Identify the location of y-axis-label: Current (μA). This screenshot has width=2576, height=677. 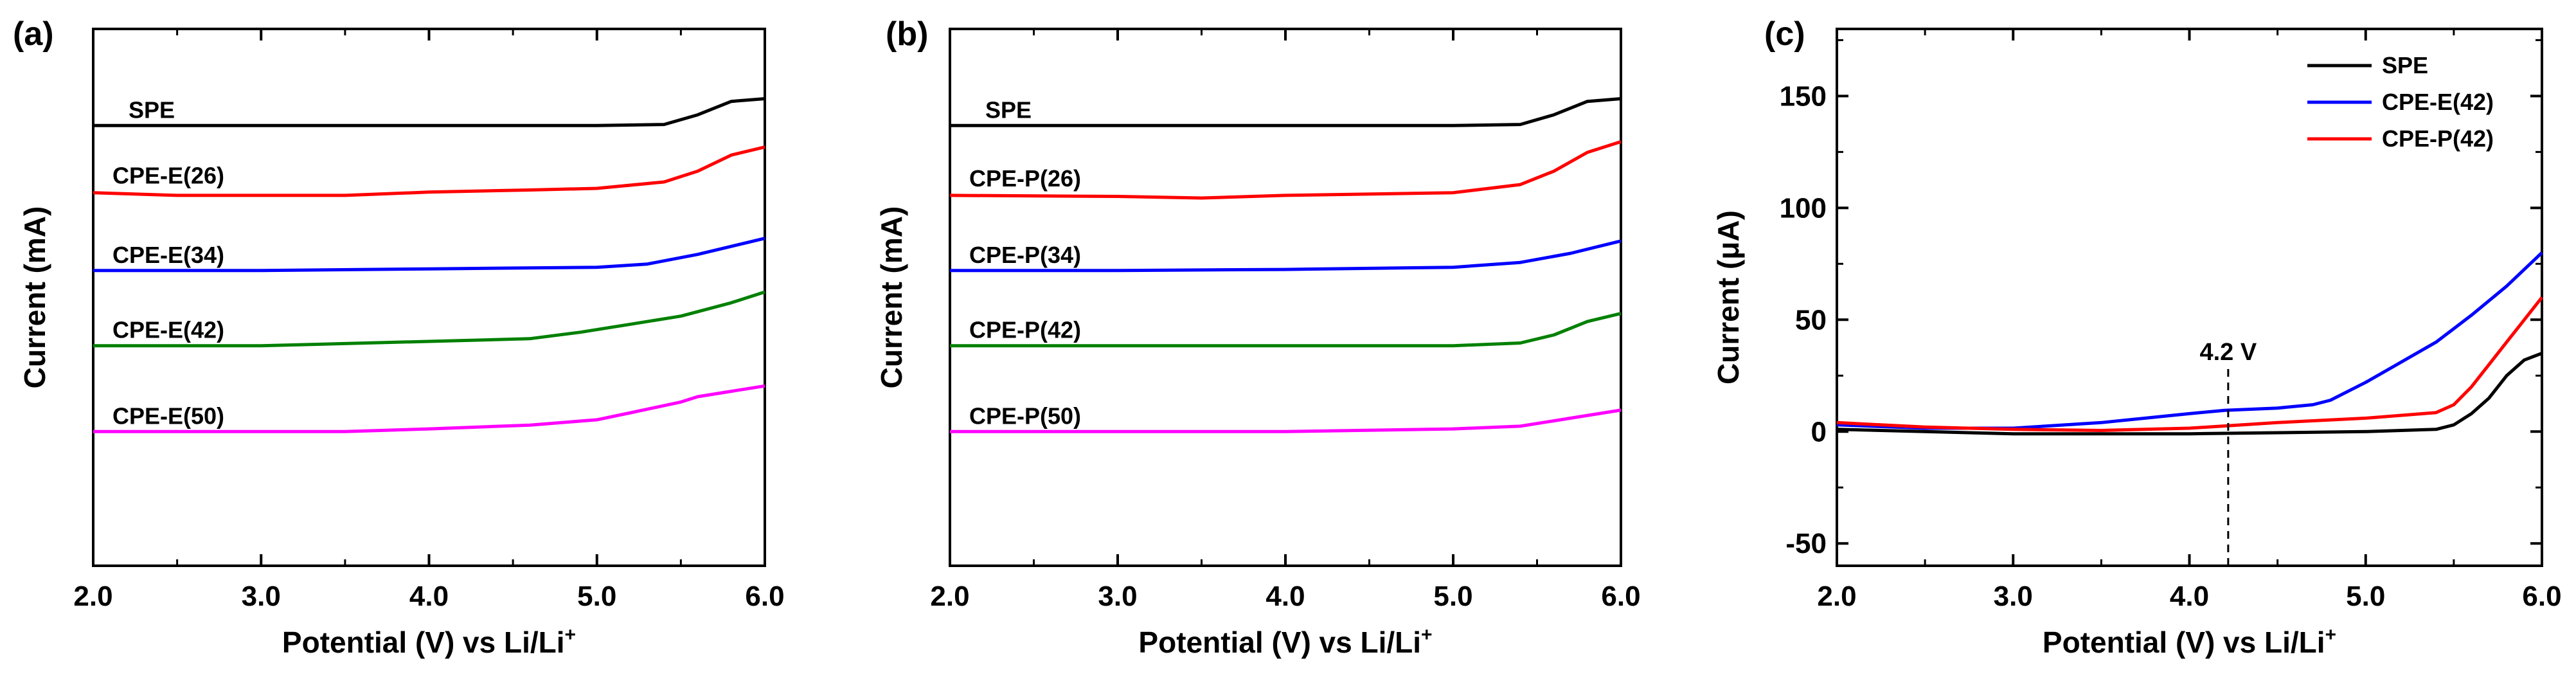
(1728, 297).